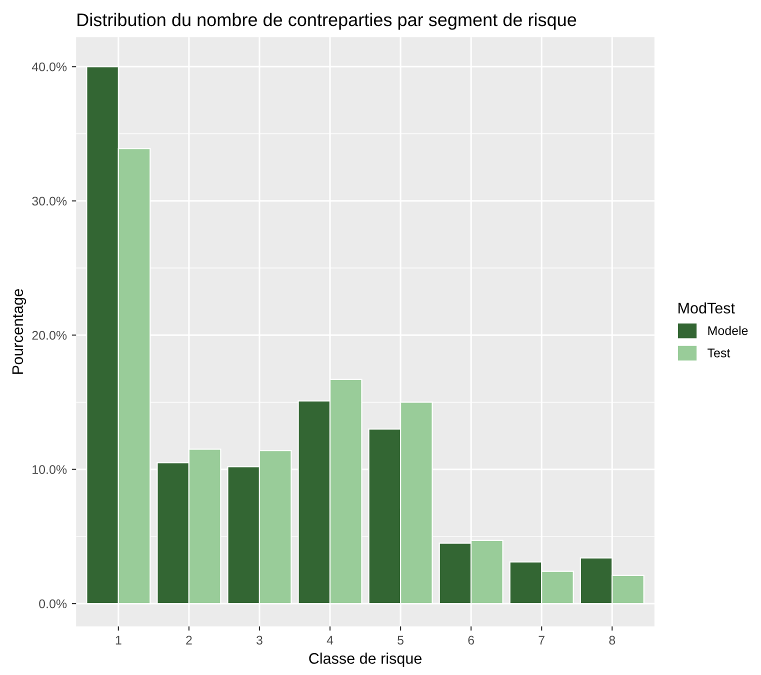  I want to click on x-tick-label: 7, so click(541, 640).